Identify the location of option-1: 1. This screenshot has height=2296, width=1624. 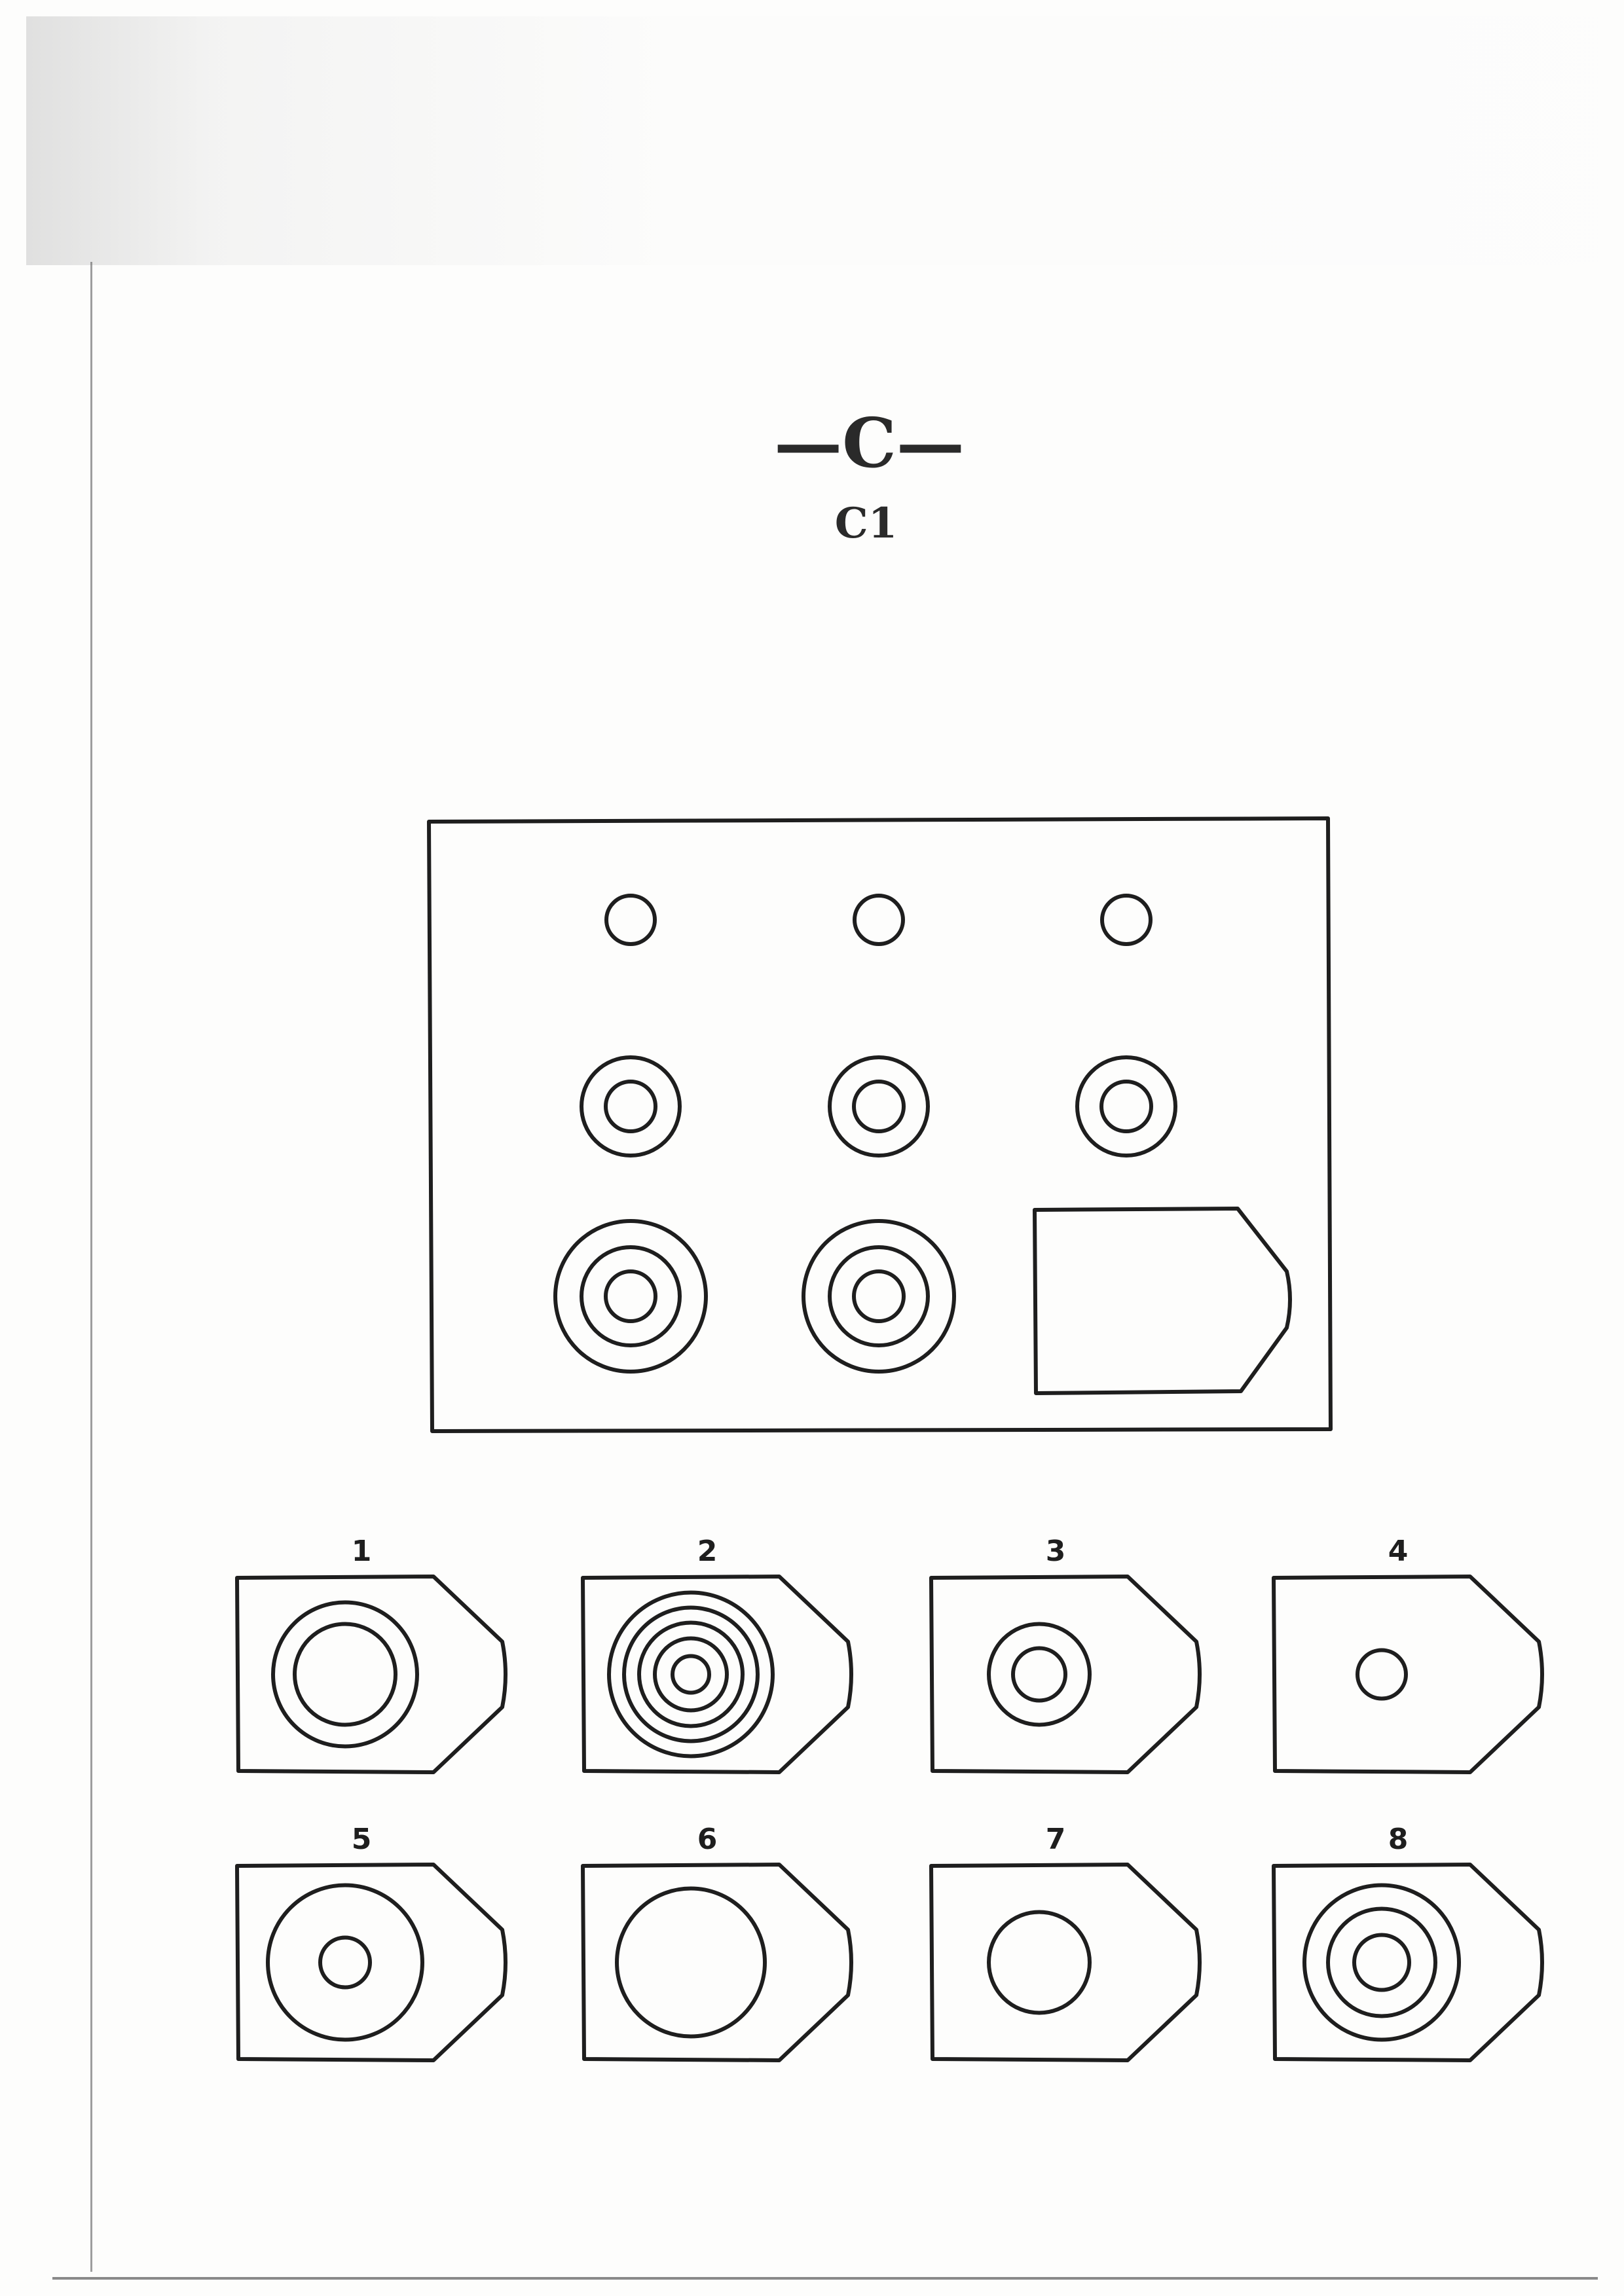
(371, 1654).